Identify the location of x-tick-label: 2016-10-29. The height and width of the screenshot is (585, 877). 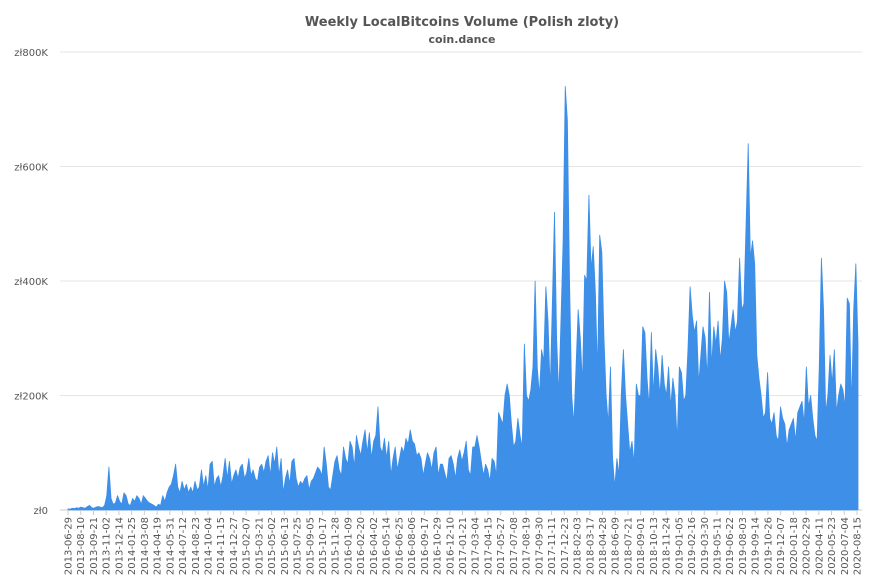
(438, 546).